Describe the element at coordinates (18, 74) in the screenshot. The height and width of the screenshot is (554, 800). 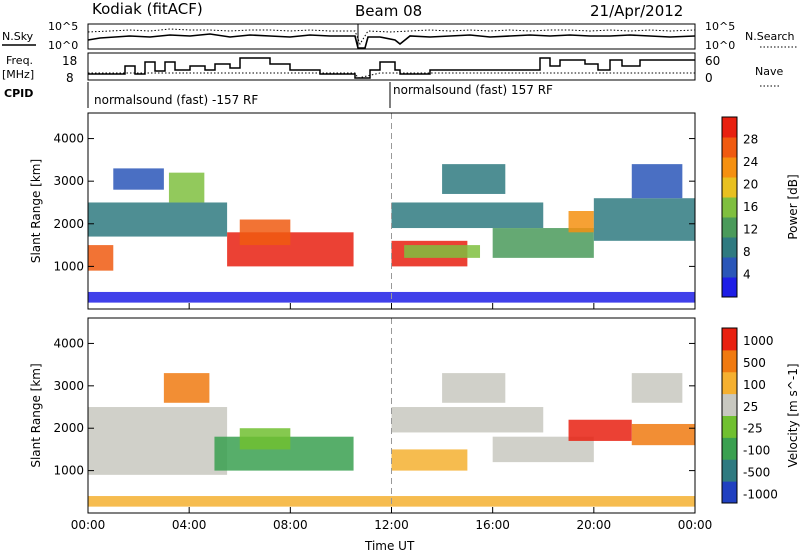
I see `freq-unit: [MHz]` at that location.